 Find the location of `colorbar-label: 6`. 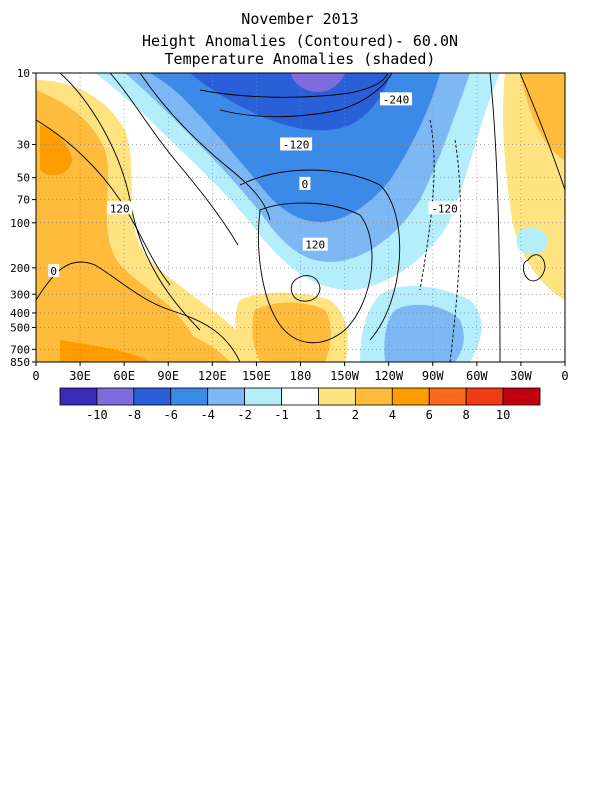

colorbar-label: 6 is located at coordinates (429, 415).